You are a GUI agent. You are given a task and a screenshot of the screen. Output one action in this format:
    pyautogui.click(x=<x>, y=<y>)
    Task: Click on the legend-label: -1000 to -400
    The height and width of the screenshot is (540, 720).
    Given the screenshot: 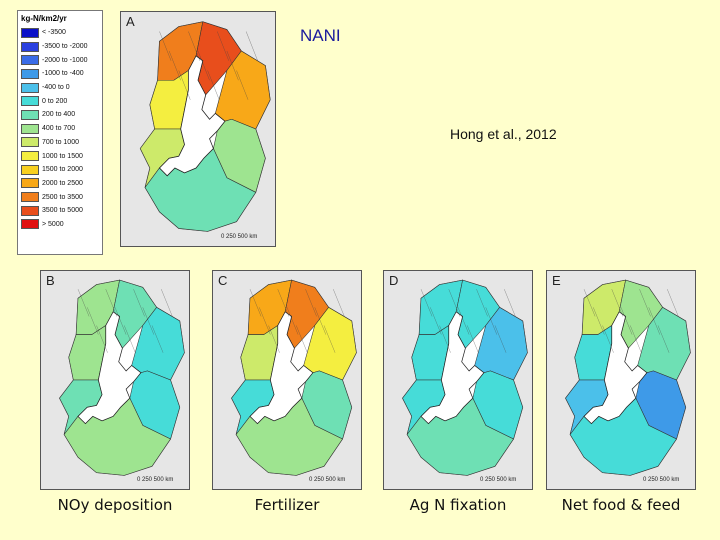 What is the action you would take?
    pyautogui.click(x=63, y=74)
    